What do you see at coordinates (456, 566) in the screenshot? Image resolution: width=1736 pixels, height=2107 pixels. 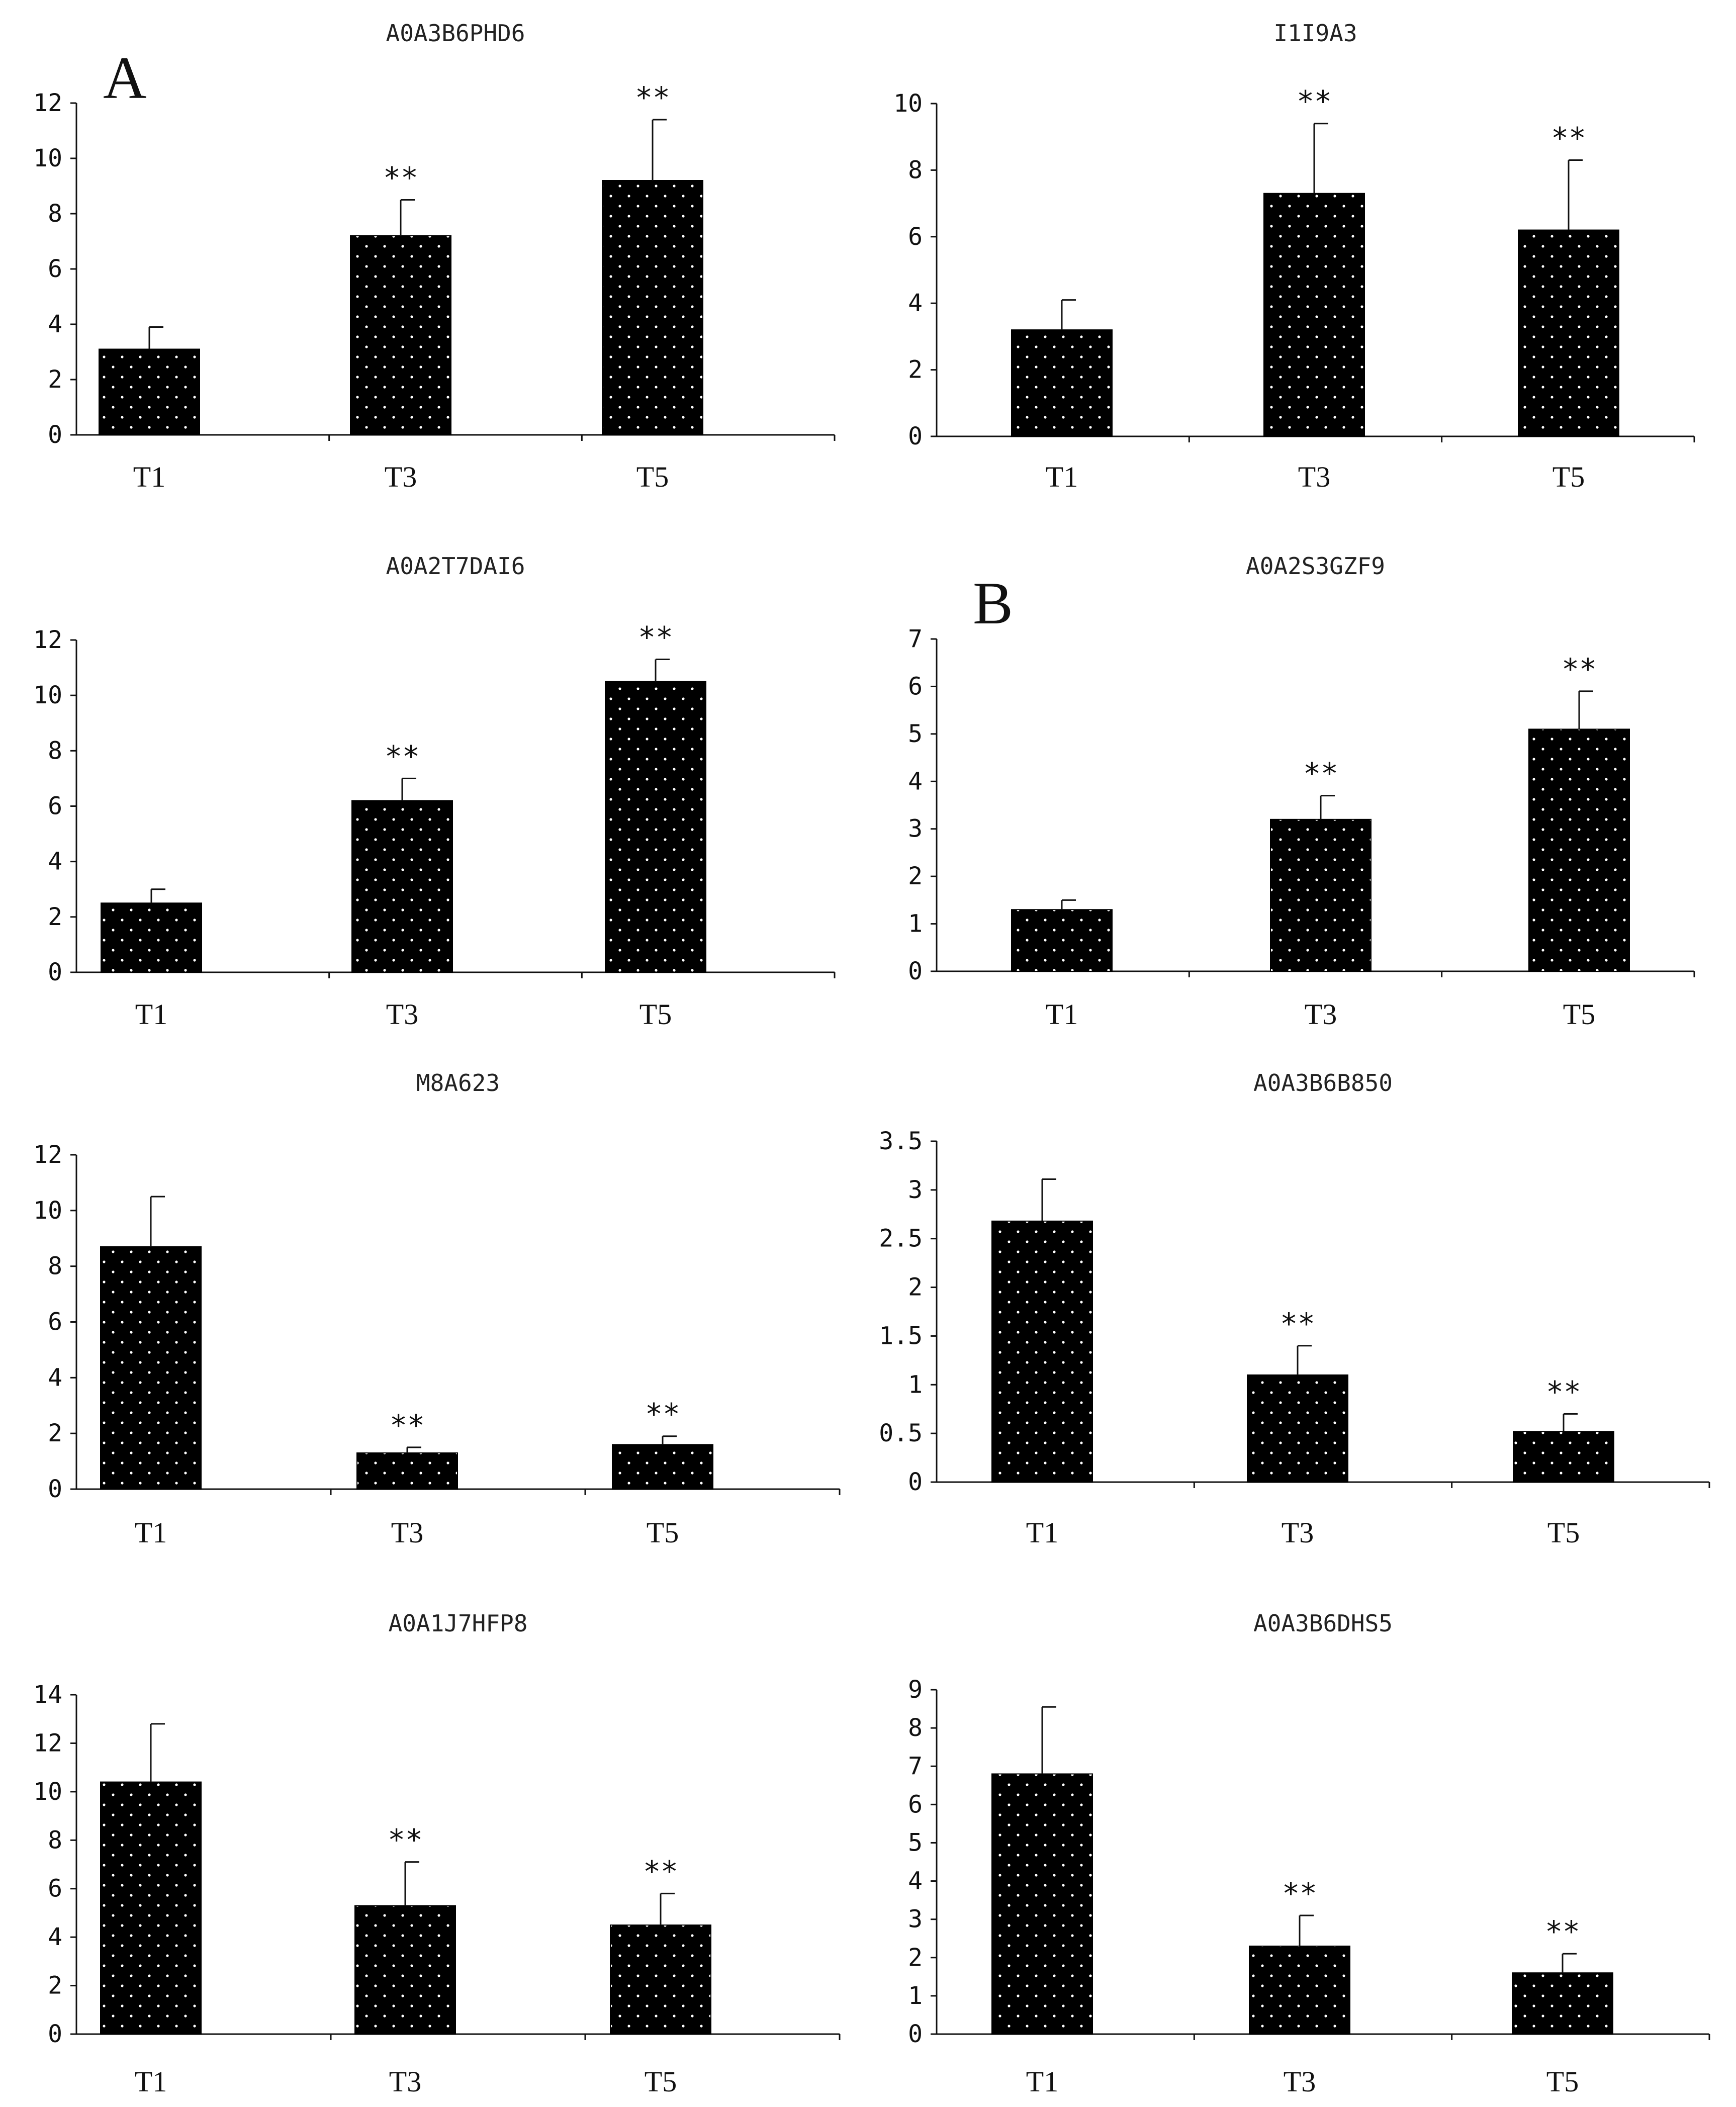 I see `chart-title: A0A2T7DAI6` at bounding box center [456, 566].